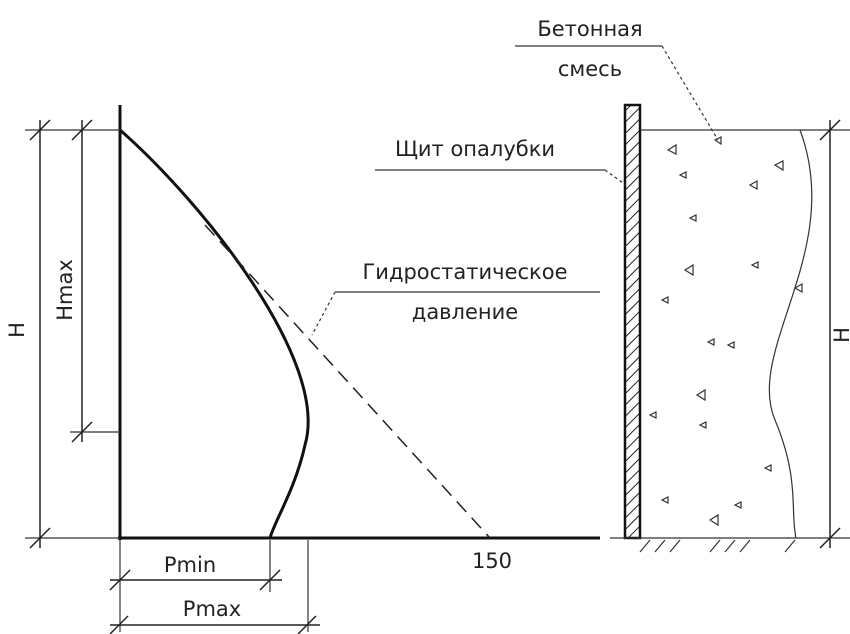 This screenshot has height=634, width=850. Describe the element at coordinates (790, 334) in the screenshot. I see `concrete-edge` at that location.